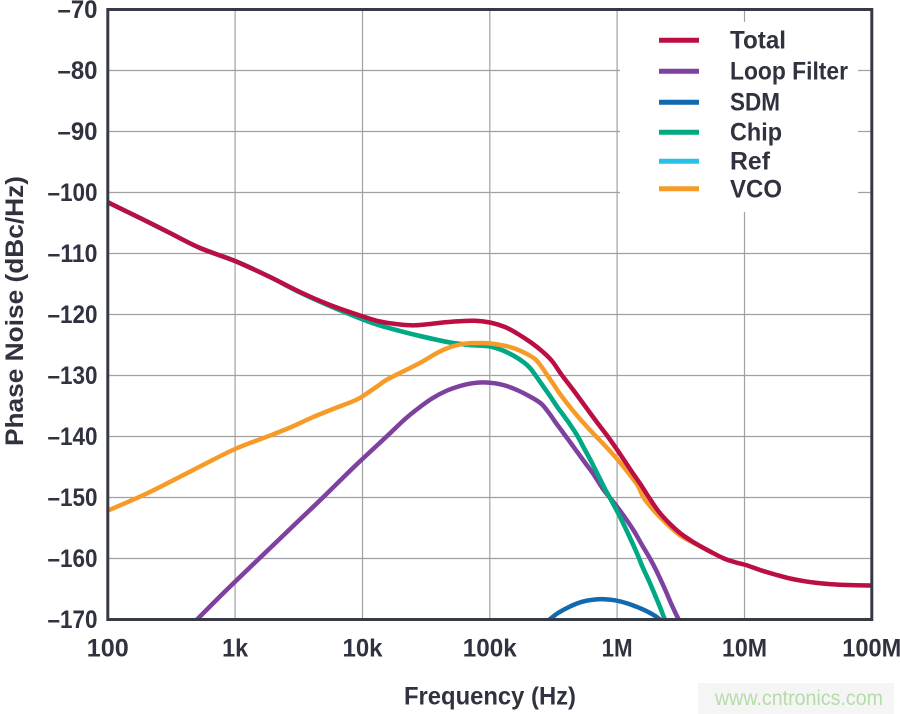  I want to click on svg-text: Loop Filter, so click(789, 72).